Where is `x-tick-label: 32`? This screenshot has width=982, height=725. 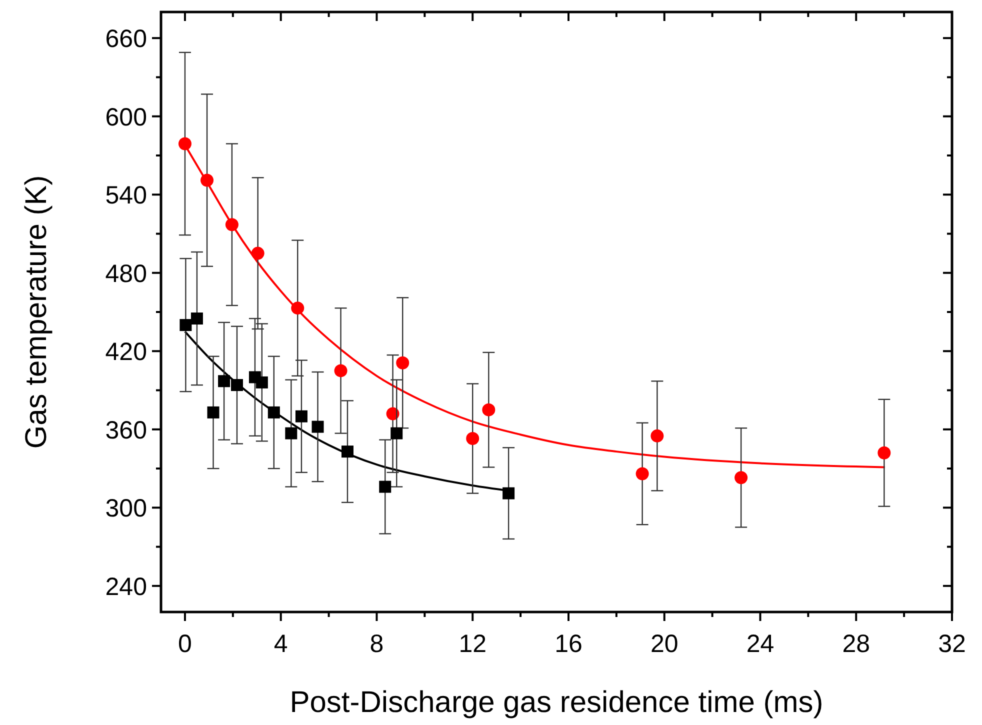
x-tick-label: 32 is located at coordinates (952, 644).